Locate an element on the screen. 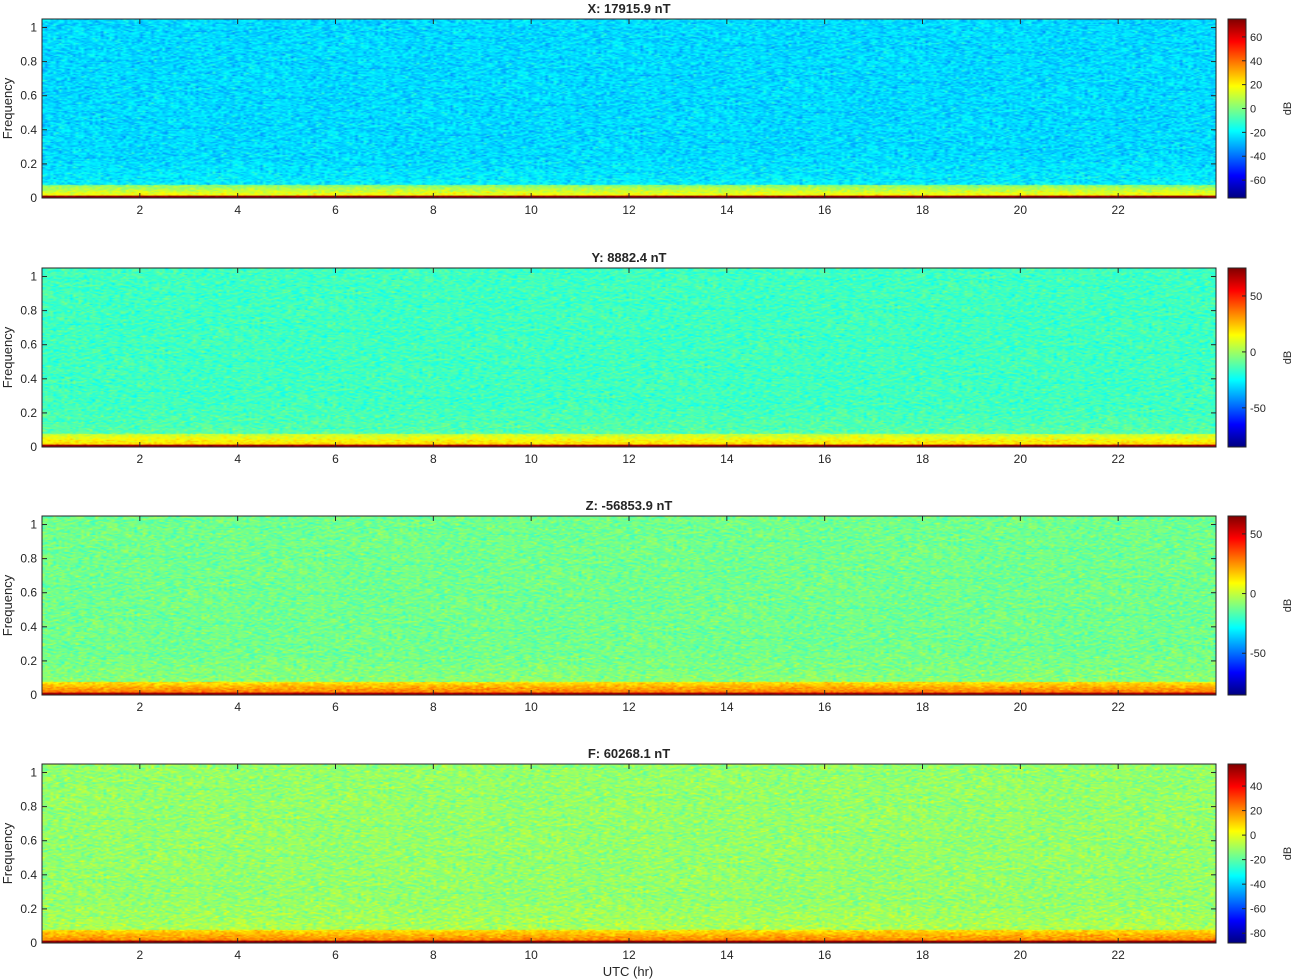 This screenshot has height=980, width=1297. x-axis-label: UTC (hr) is located at coordinates (628, 971).